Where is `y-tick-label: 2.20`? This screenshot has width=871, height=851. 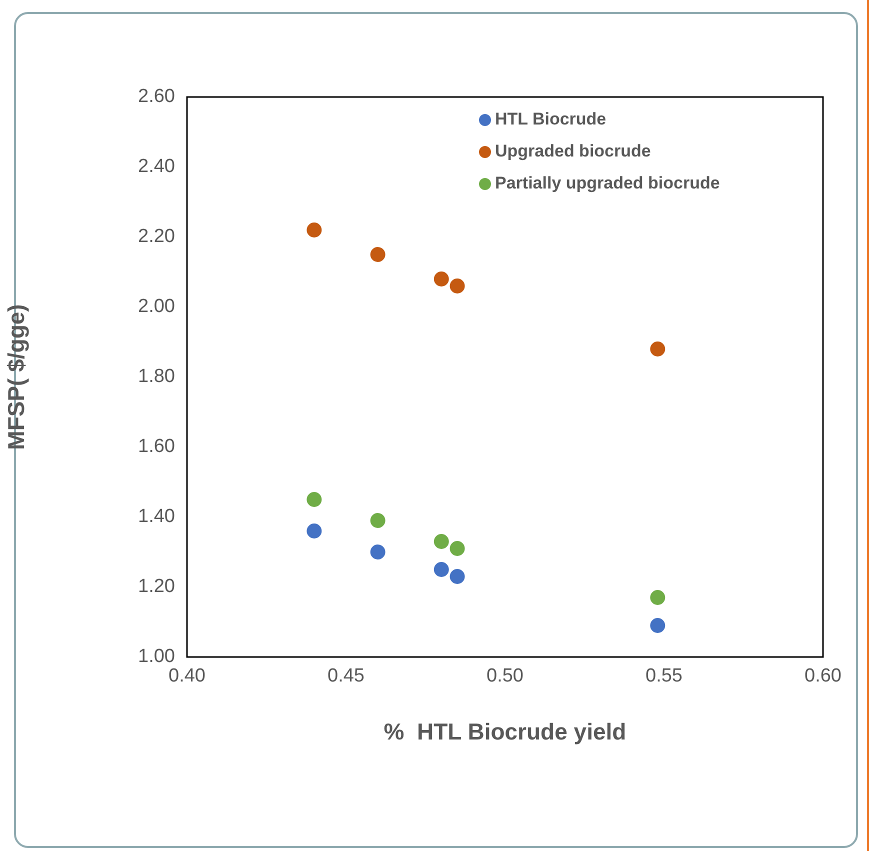
y-tick-label: 2.20 is located at coordinates (156, 237).